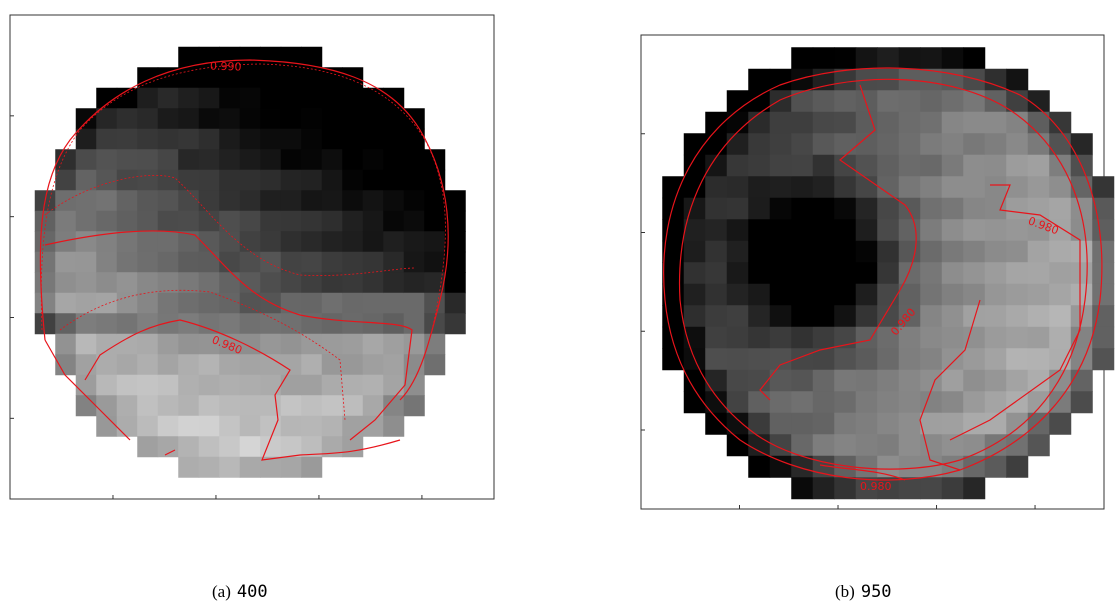 The width and height of the screenshot is (1117, 602). What do you see at coordinates (230, 225) in the screenshot?
I see `contour` at bounding box center [230, 225].